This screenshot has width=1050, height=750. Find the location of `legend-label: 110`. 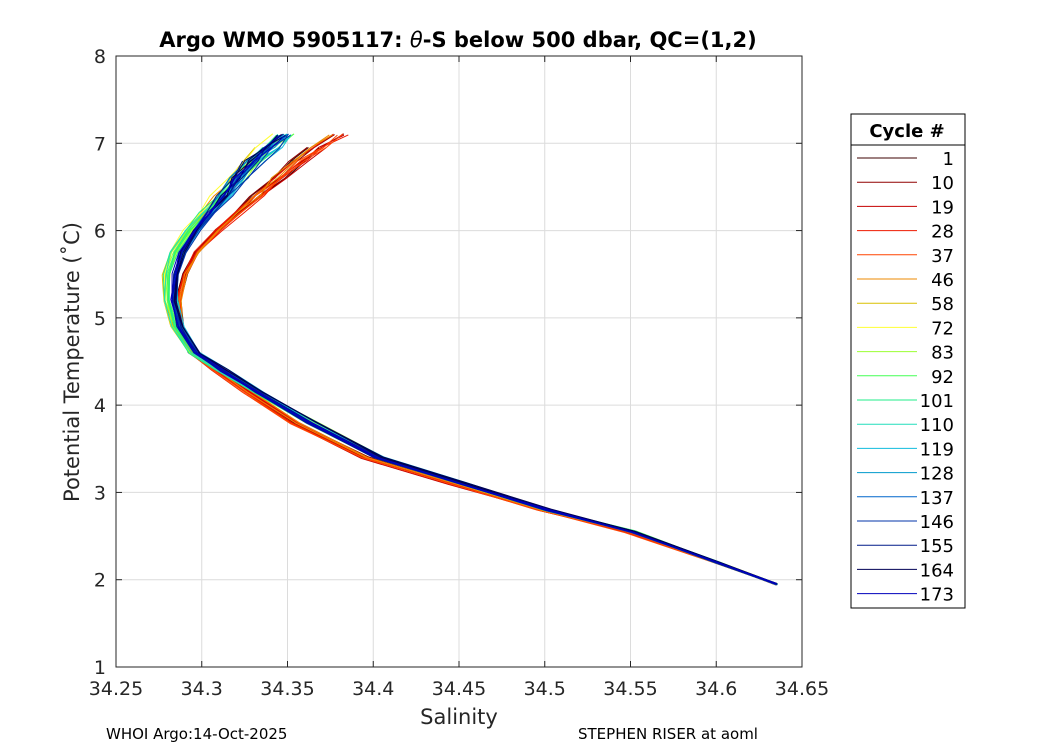

legend-label: 110 is located at coordinates (937, 425).